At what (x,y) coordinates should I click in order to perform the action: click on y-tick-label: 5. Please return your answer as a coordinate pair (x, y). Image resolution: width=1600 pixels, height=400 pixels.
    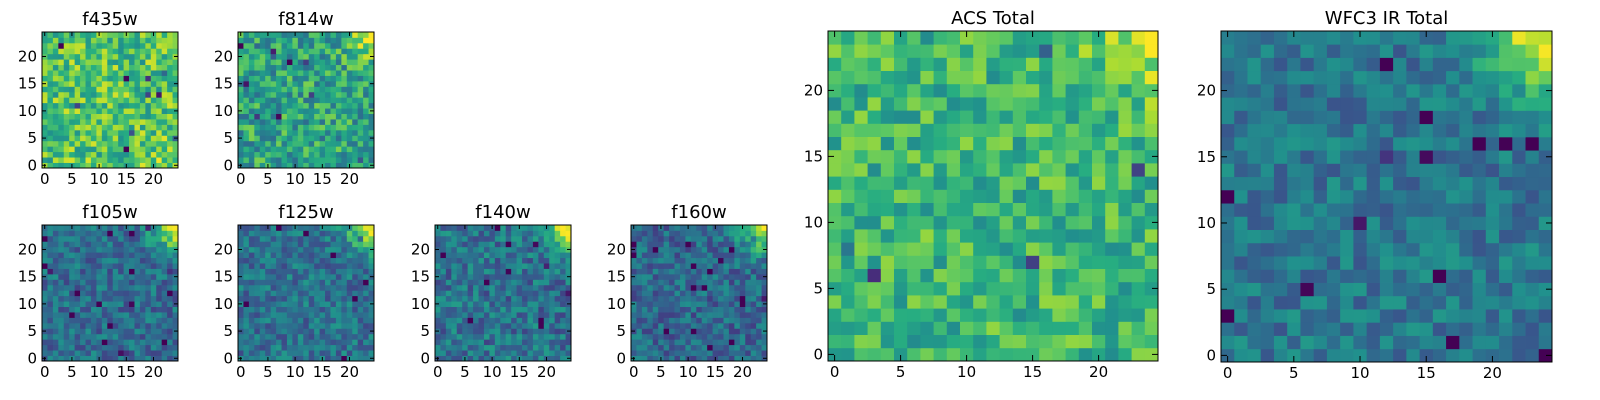
    Looking at the image, I should click on (32, 138).